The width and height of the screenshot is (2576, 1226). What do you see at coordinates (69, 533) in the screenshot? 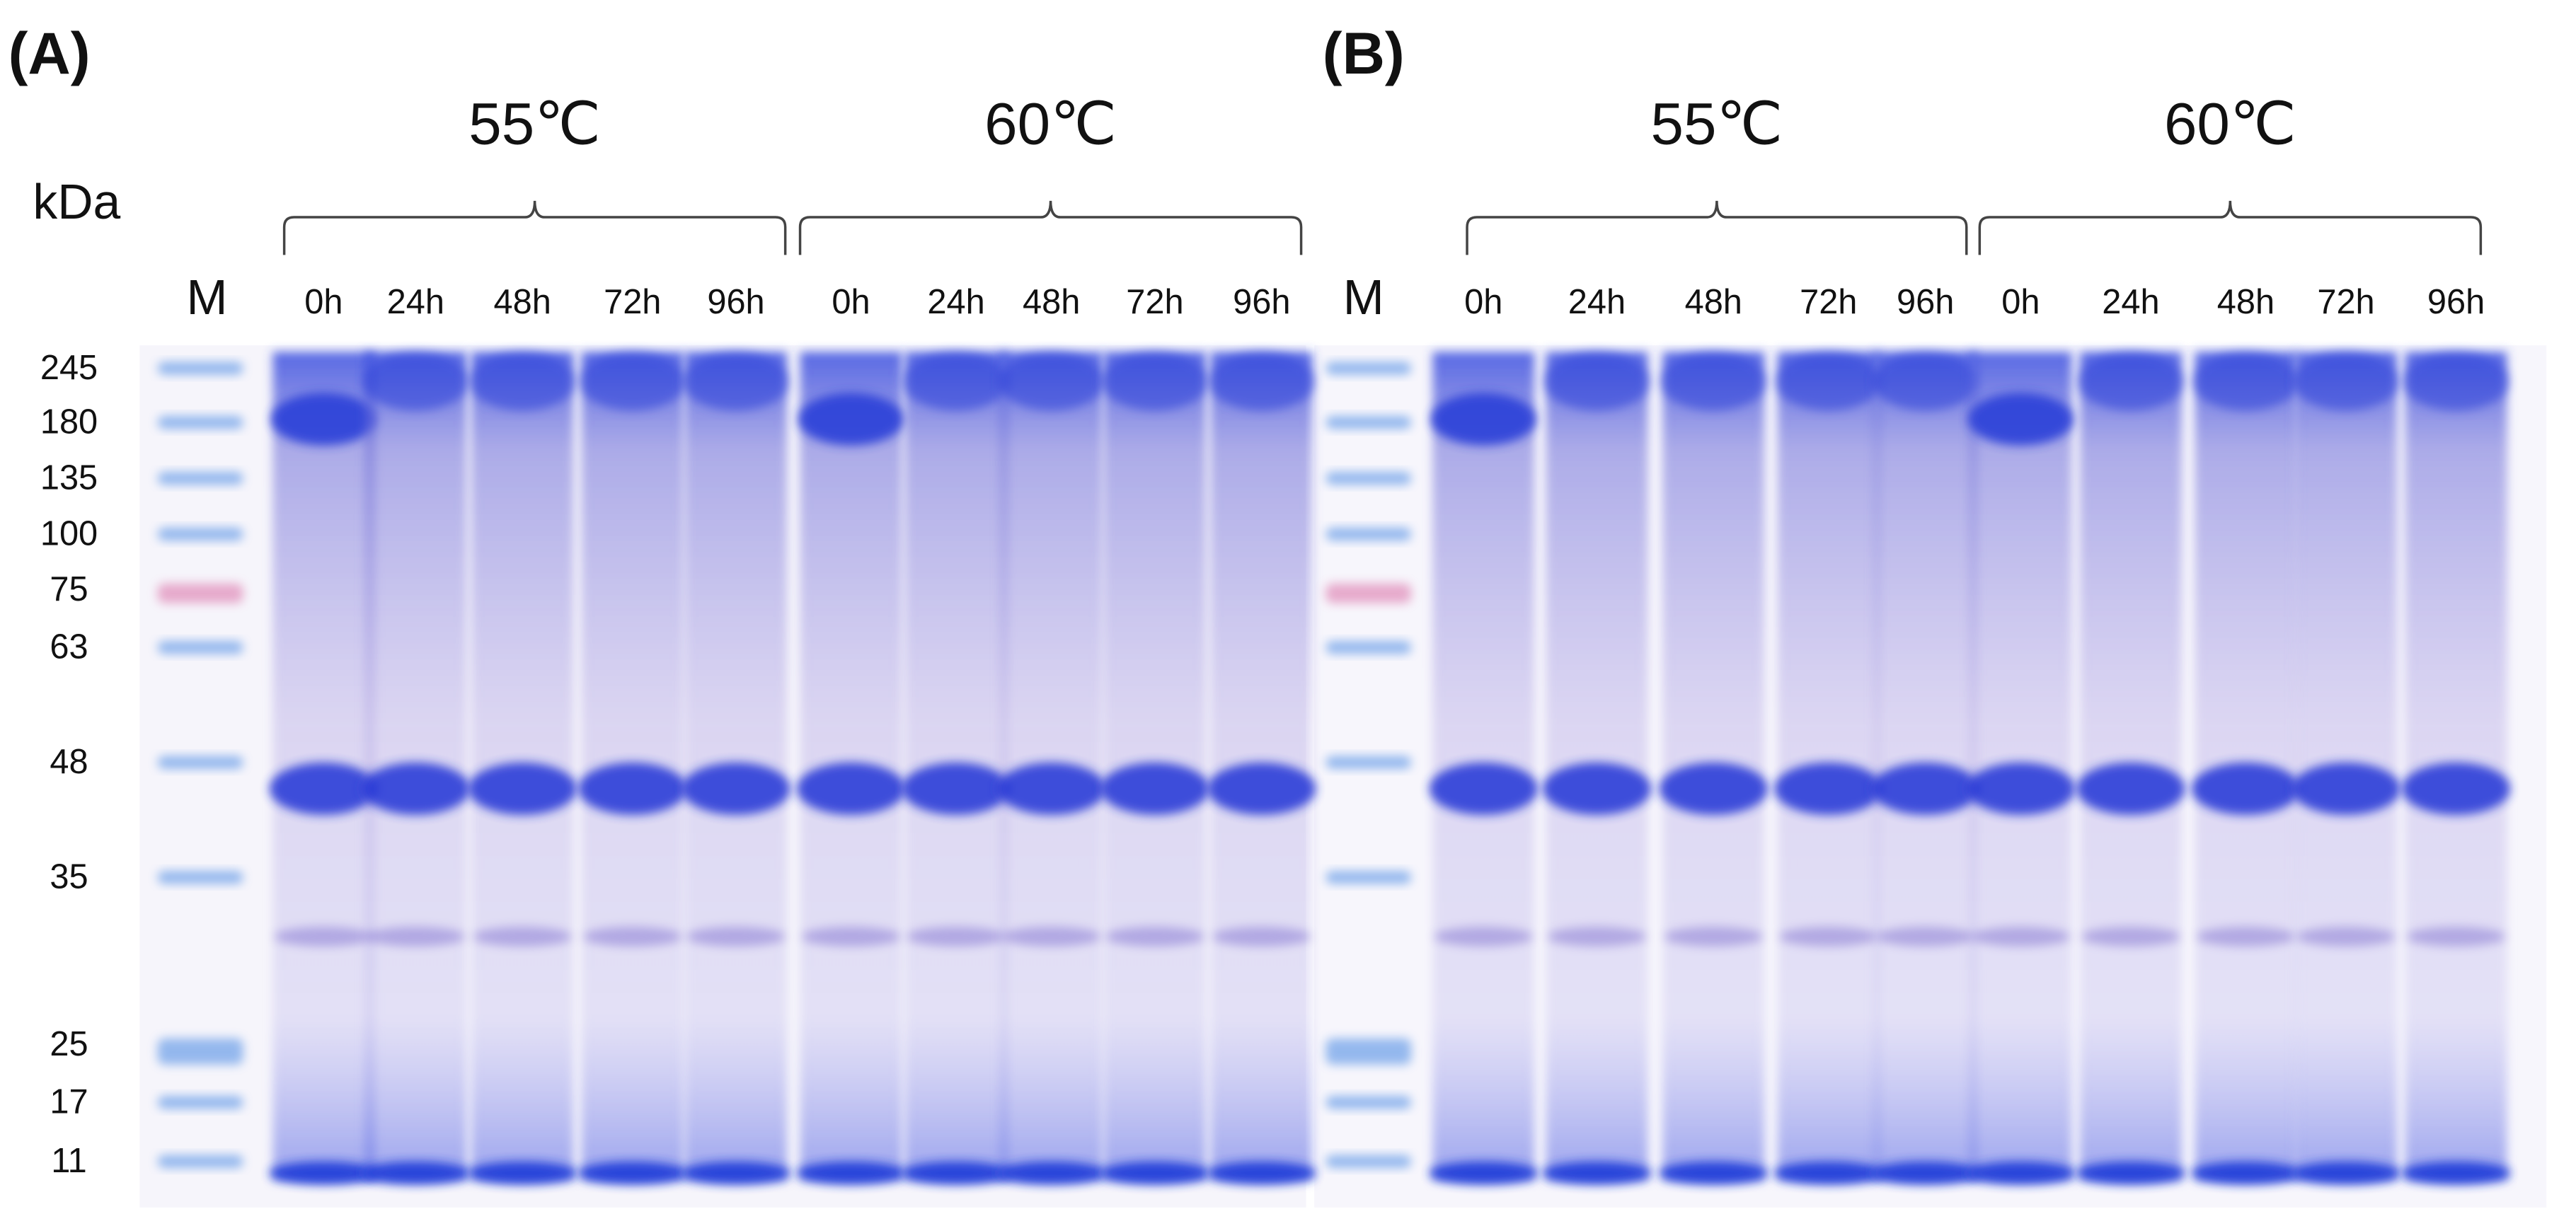
I see `marker-size: 100` at bounding box center [69, 533].